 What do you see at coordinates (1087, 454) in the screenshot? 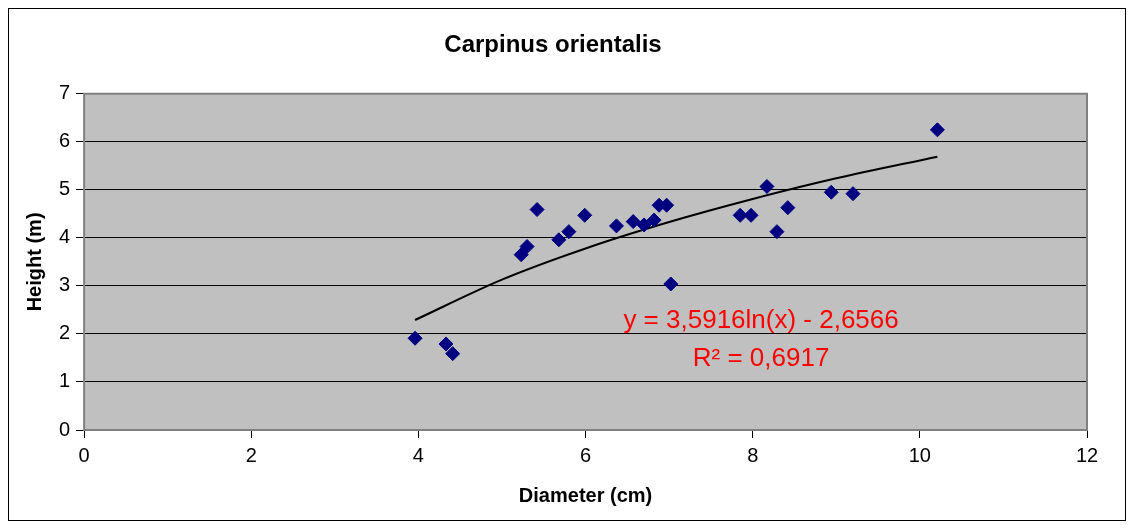
I see `x-tick-label: 12` at bounding box center [1087, 454].